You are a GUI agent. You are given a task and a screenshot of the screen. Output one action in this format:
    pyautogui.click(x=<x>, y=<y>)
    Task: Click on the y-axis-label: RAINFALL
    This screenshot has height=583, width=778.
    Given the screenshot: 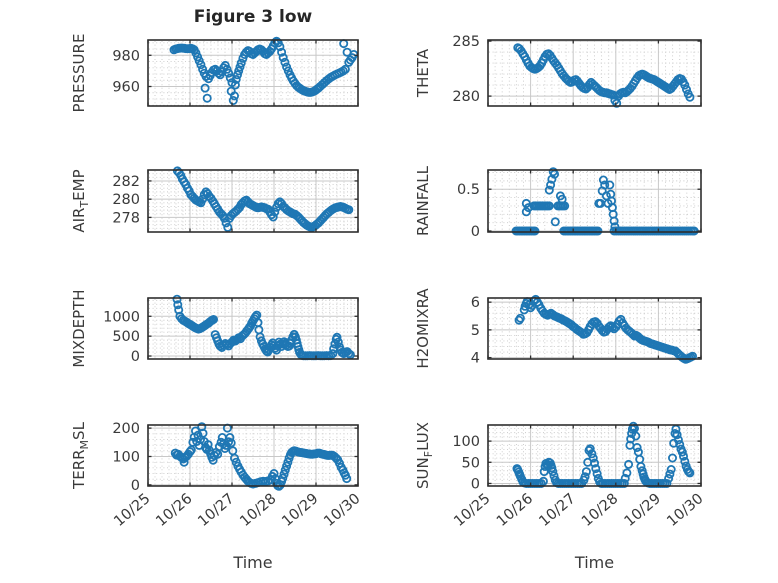 What is the action you would take?
    pyautogui.click(x=423, y=200)
    